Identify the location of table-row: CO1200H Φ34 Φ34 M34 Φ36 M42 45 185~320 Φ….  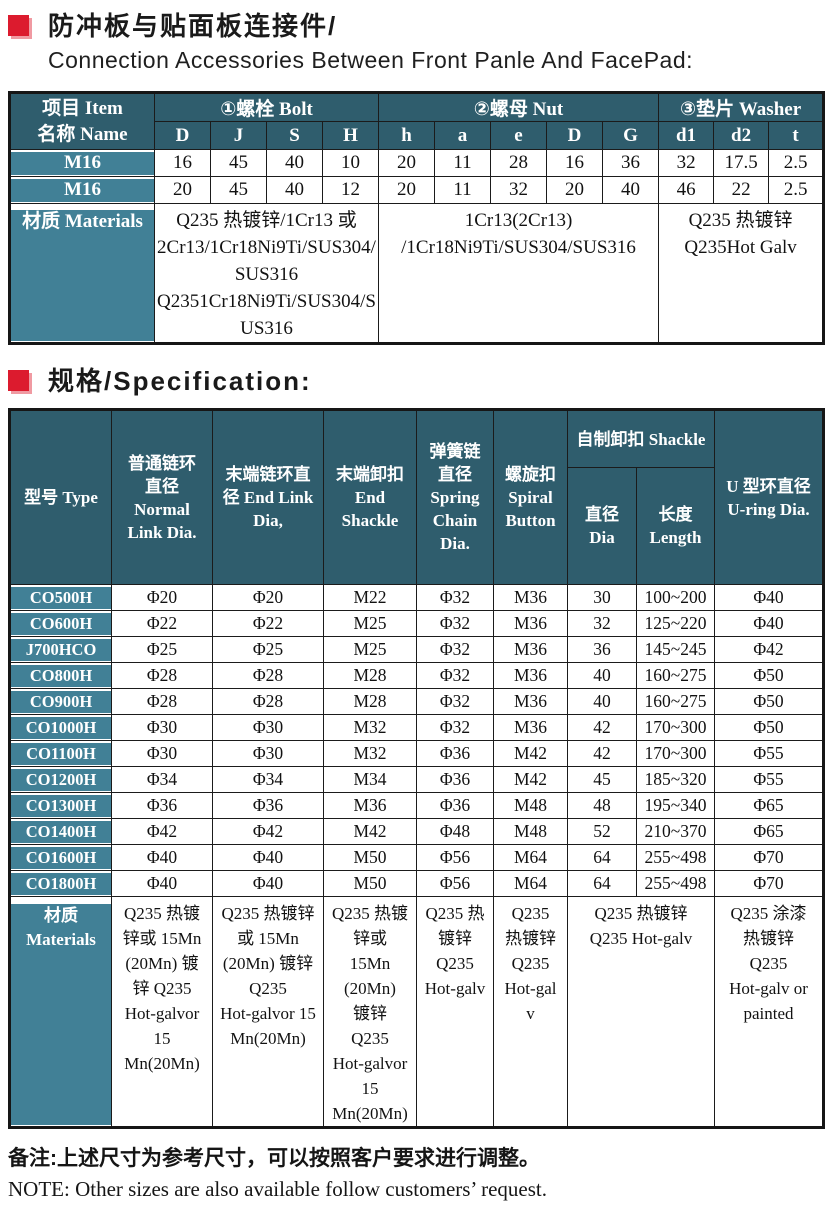
(416, 779).